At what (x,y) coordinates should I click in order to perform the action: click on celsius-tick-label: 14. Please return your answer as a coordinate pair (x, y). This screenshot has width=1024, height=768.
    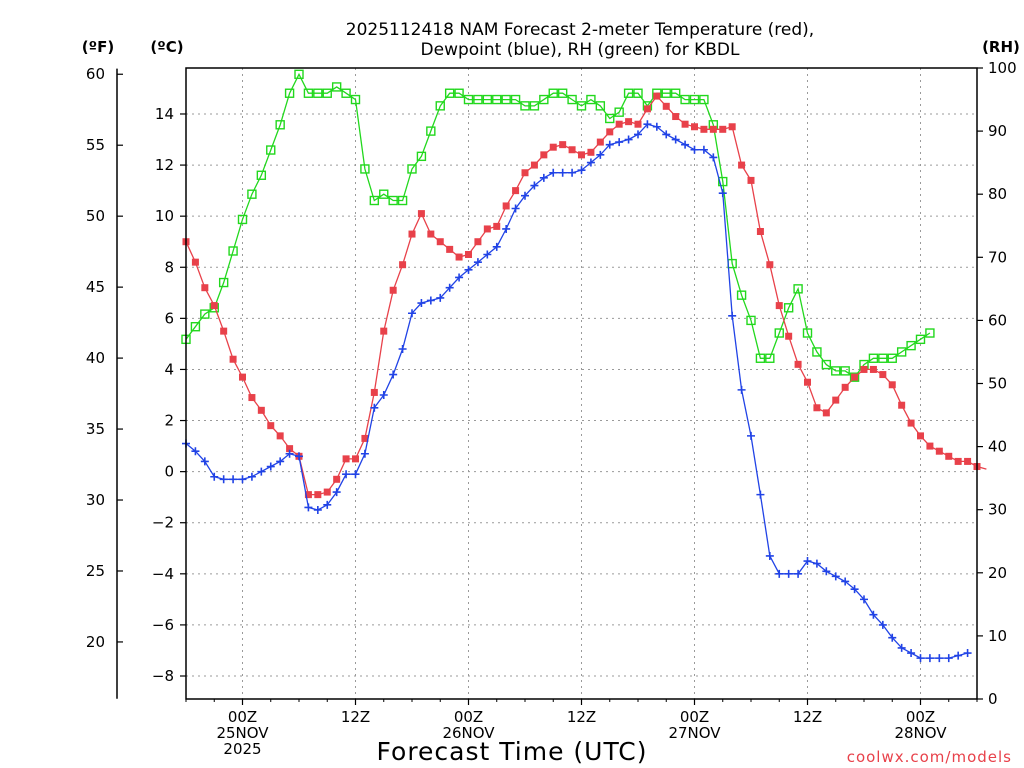
    Looking at the image, I should click on (164, 114).